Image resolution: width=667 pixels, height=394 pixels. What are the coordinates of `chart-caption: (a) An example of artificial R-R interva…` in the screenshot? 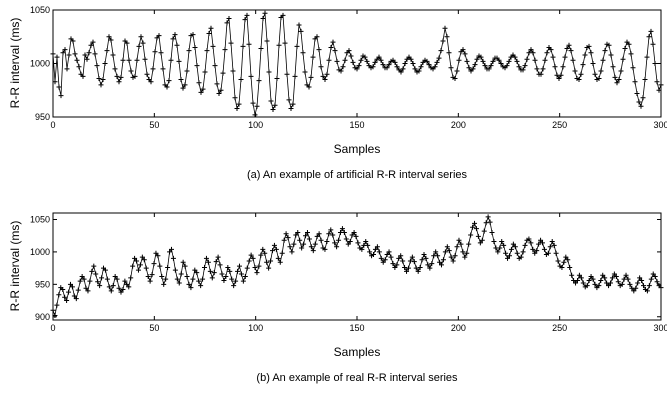 It's located at (357, 175).